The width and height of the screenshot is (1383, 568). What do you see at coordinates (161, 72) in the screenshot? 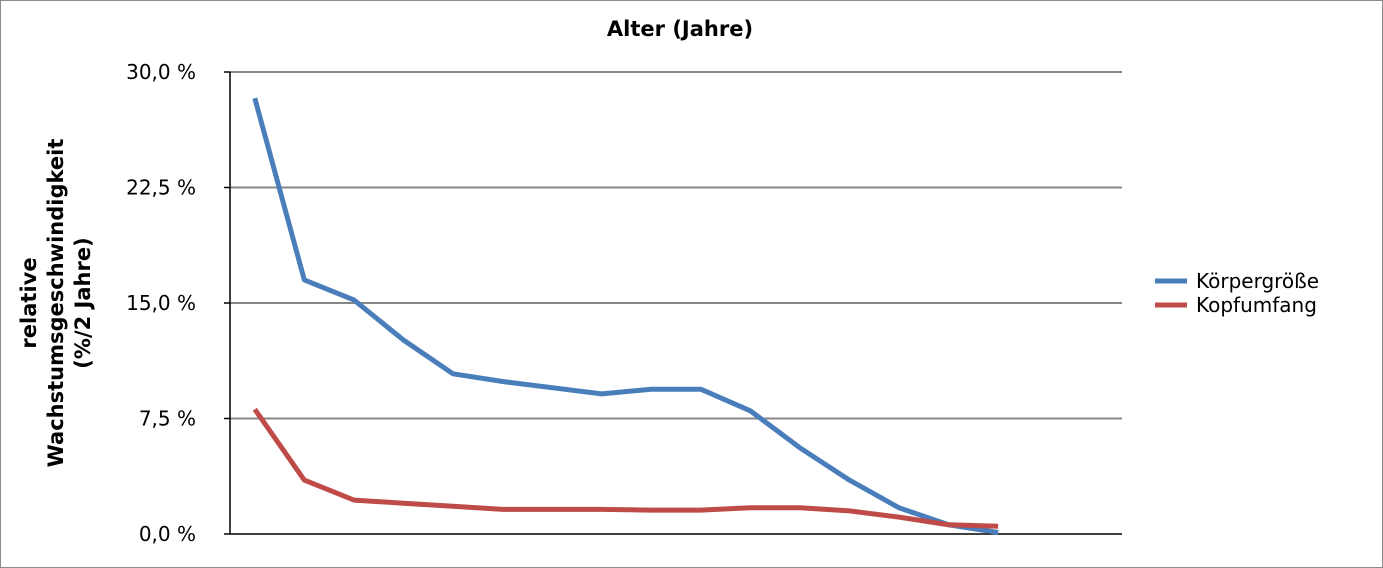
I see `y-tick-label: 30,0 %` at bounding box center [161, 72].